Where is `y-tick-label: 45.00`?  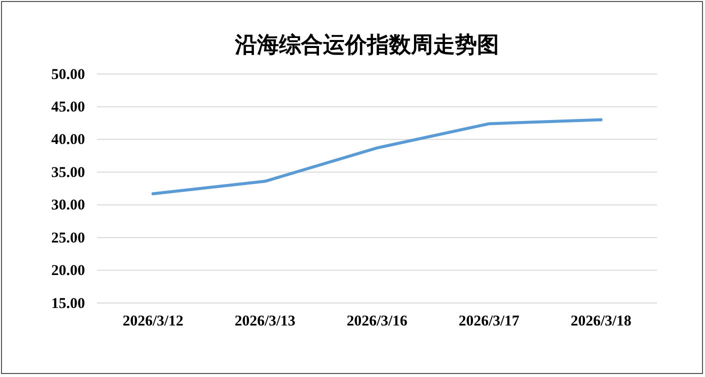 y-tick-label: 45.00 is located at coordinates (68, 108).